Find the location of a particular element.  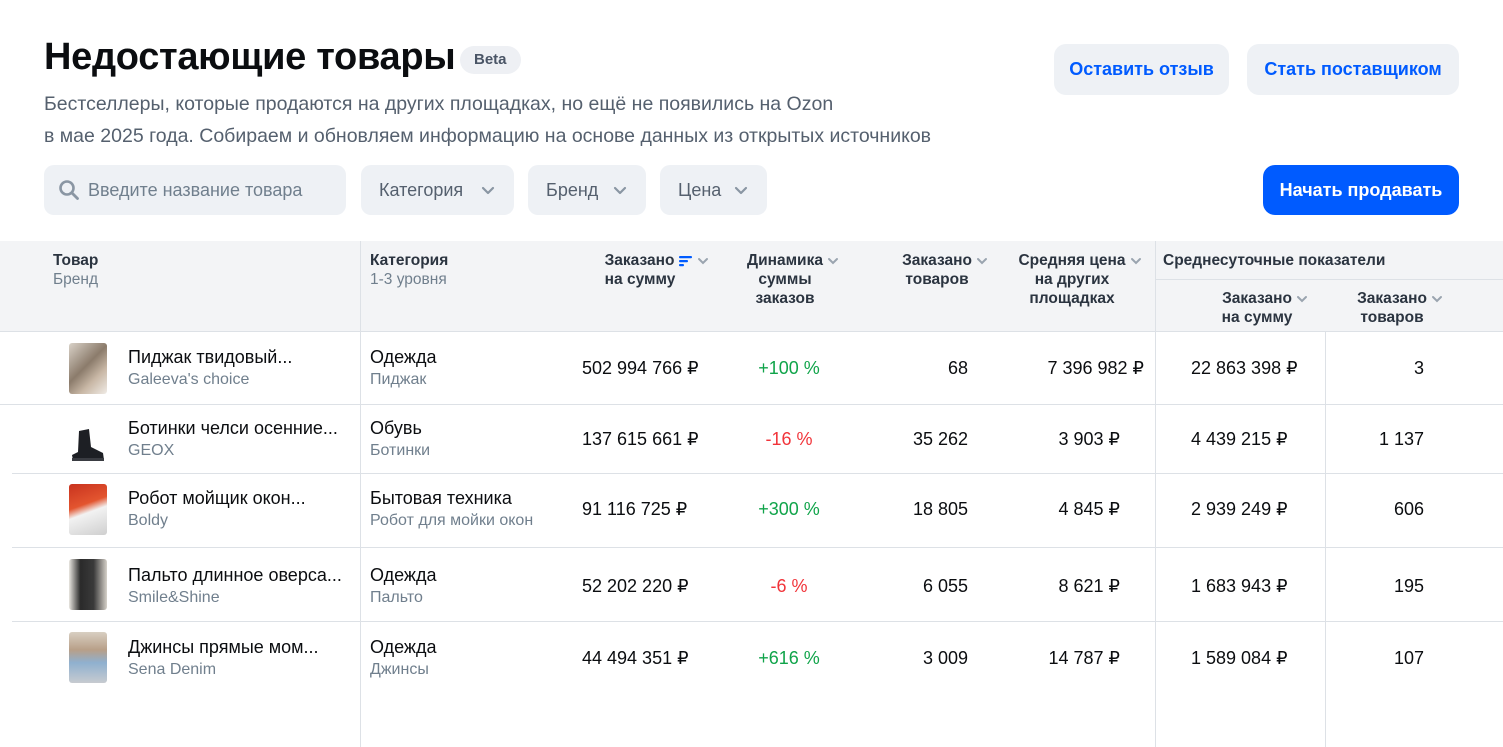

daily-items: 1 137 is located at coordinates (1401, 439).